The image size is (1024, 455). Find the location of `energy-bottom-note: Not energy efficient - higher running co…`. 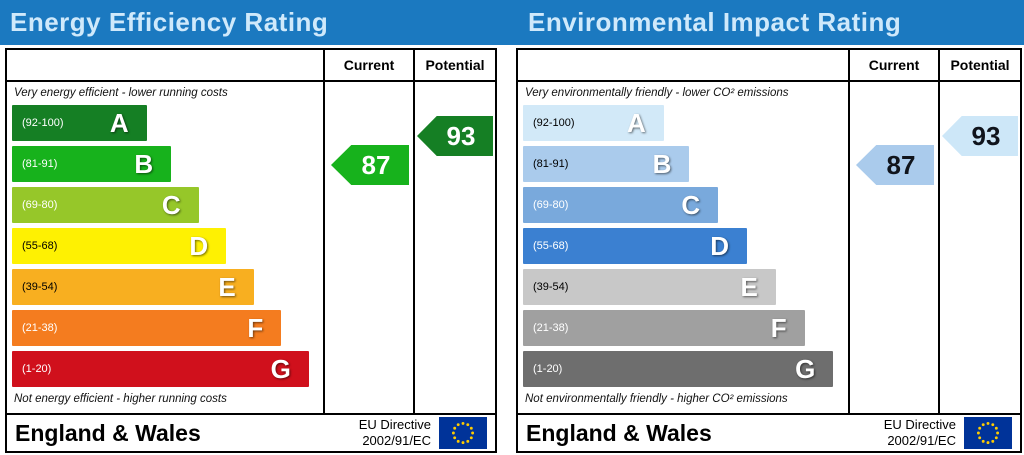

energy-bottom-note: Not energy efficient - higher running co… is located at coordinates (120, 399).